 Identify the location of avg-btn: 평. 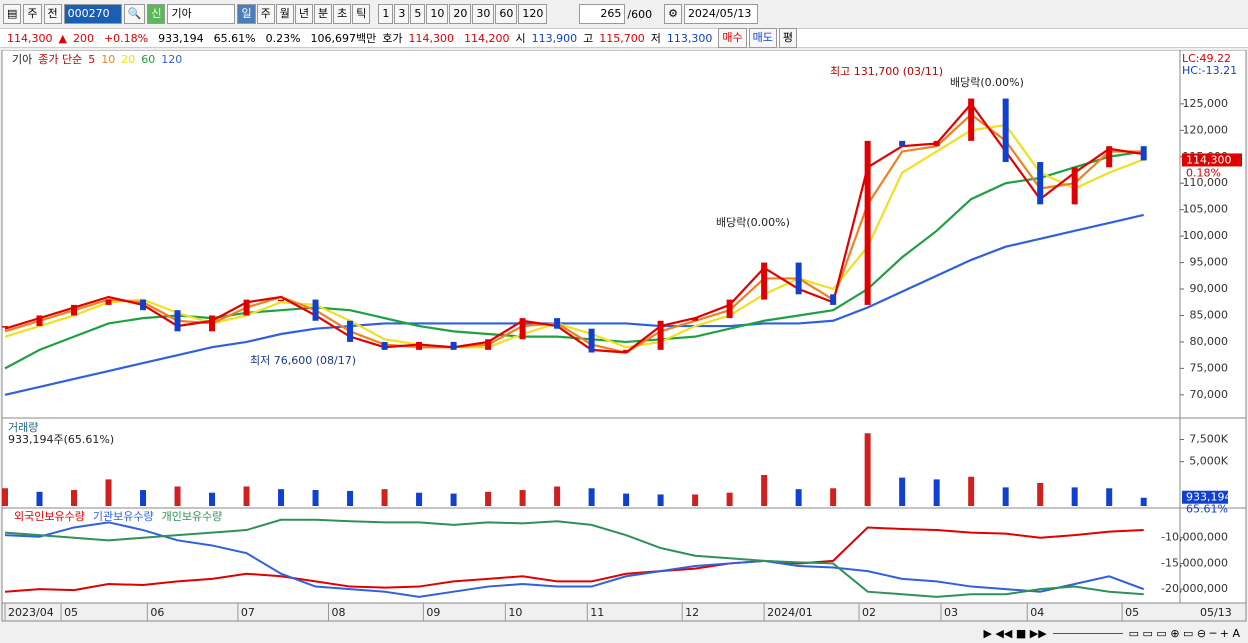
(788, 38).